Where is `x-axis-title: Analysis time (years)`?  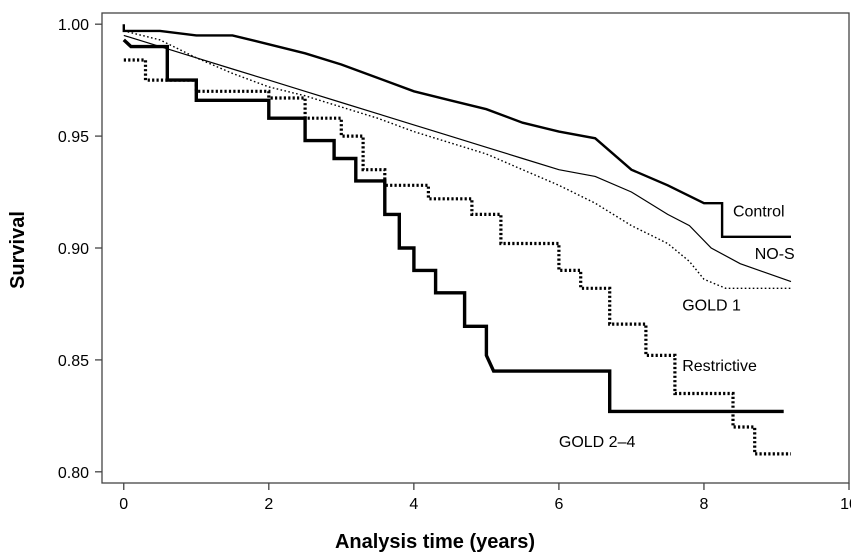
x-axis-title: Analysis time (years) is located at coordinates (435, 542).